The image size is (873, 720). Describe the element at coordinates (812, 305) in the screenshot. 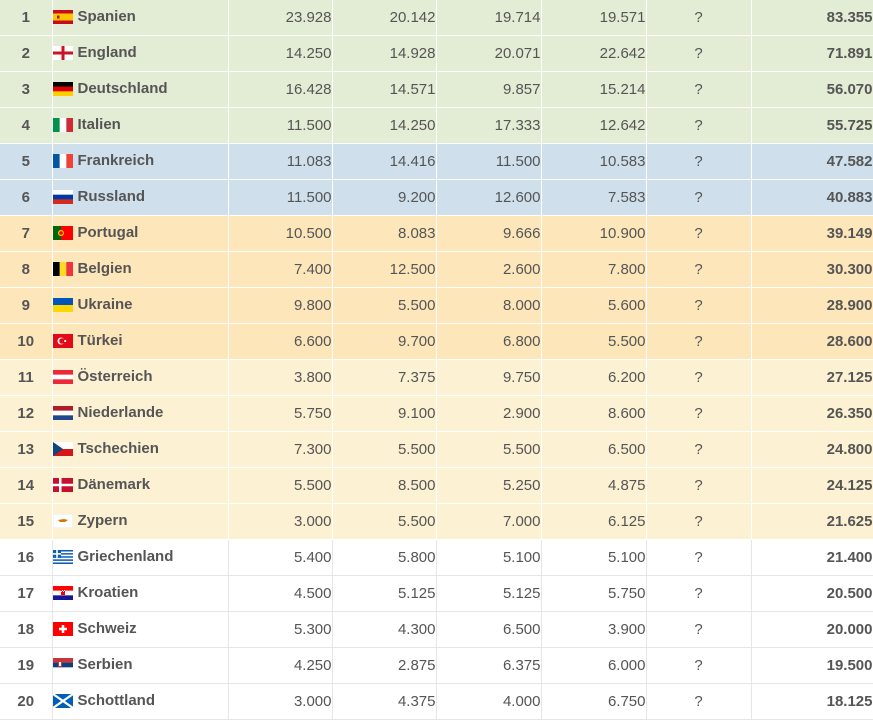

I see `total-cell: 28.900` at that location.